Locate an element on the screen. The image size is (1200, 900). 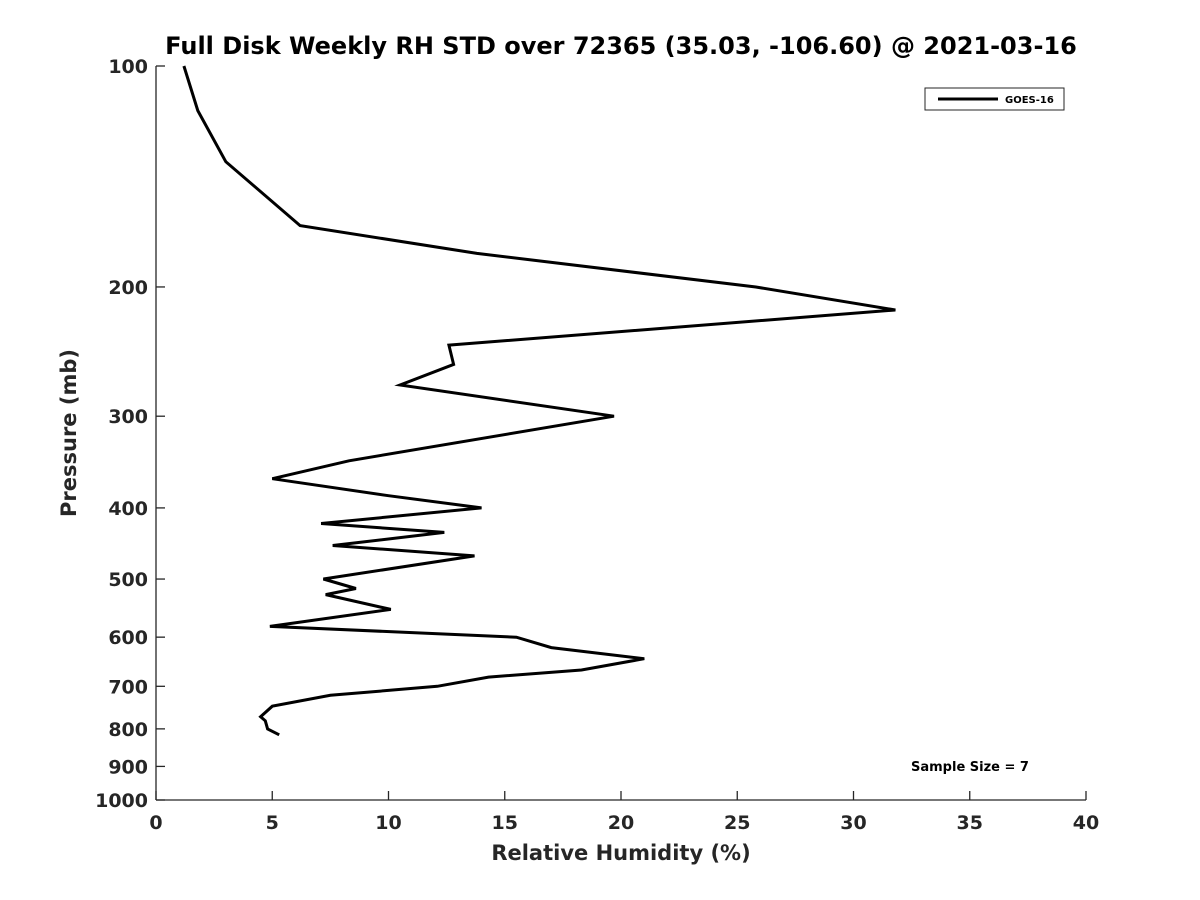
y-tick-label: 800 is located at coordinates (128, 730).